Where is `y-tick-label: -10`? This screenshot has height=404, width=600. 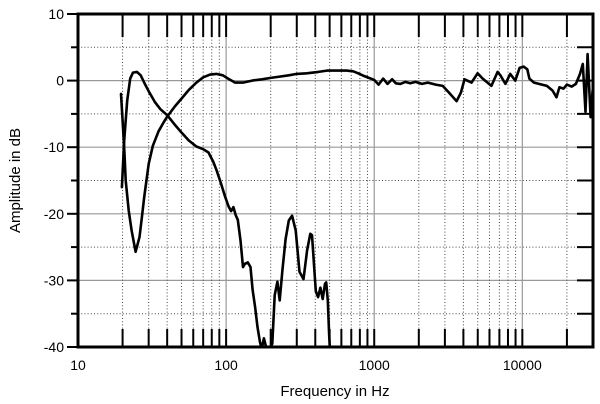
y-tick-label: -10 is located at coordinates (54, 147).